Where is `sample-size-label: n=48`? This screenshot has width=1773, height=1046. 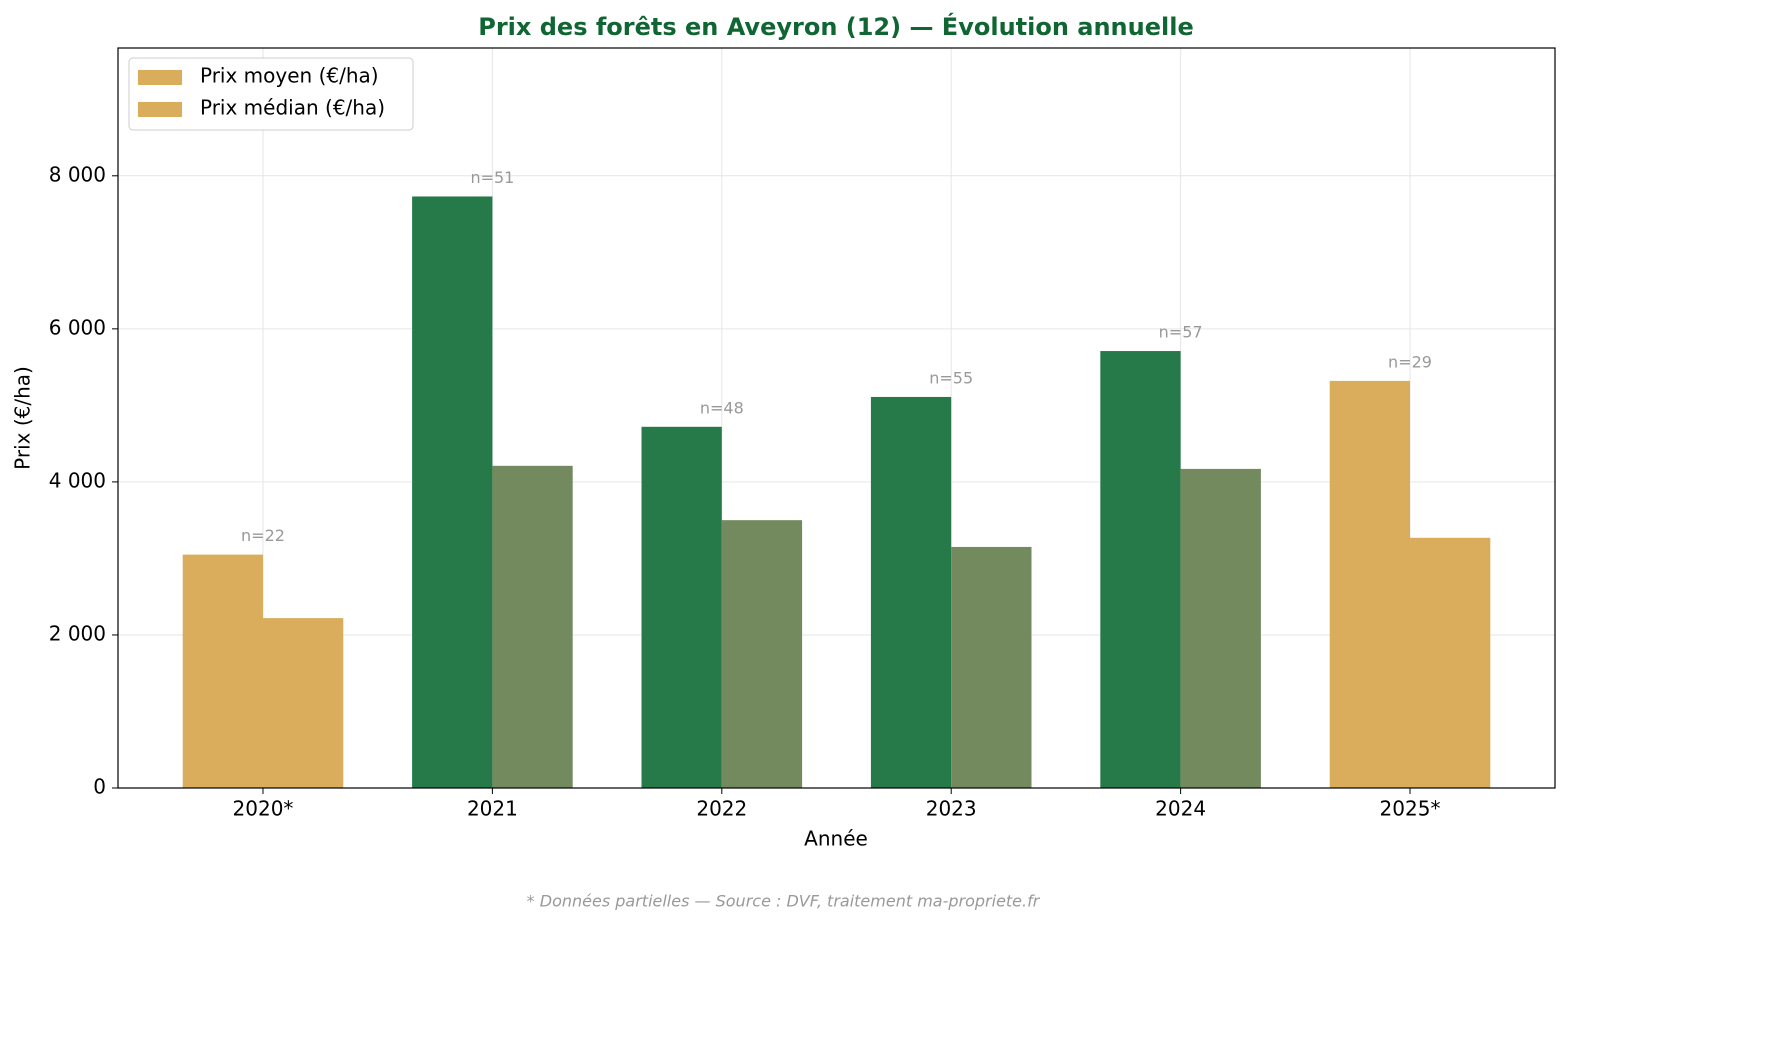
sample-size-label: n=48 is located at coordinates (722, 407).